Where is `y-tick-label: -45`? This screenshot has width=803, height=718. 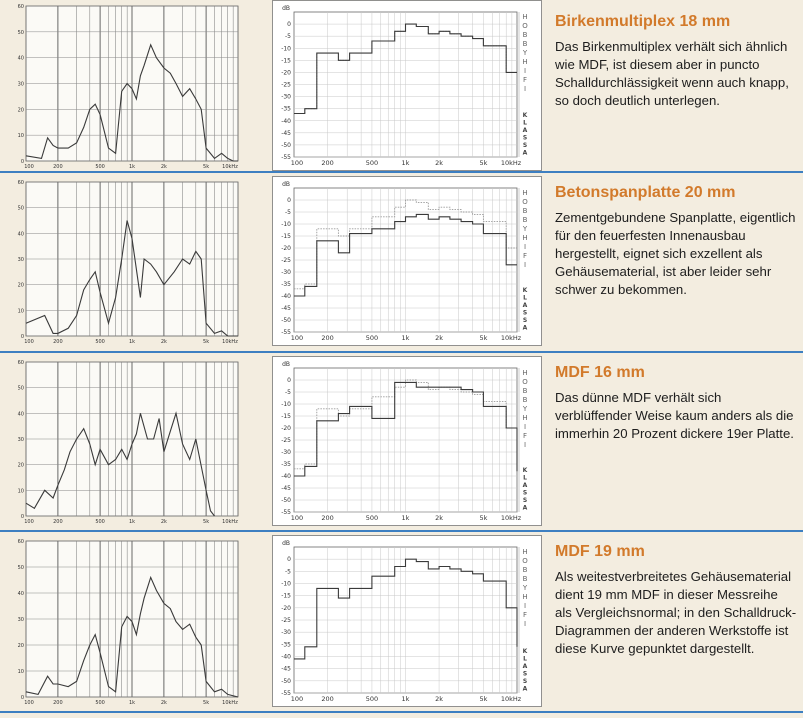 y-tick-label: -45 is located at coordinates (286, 308).